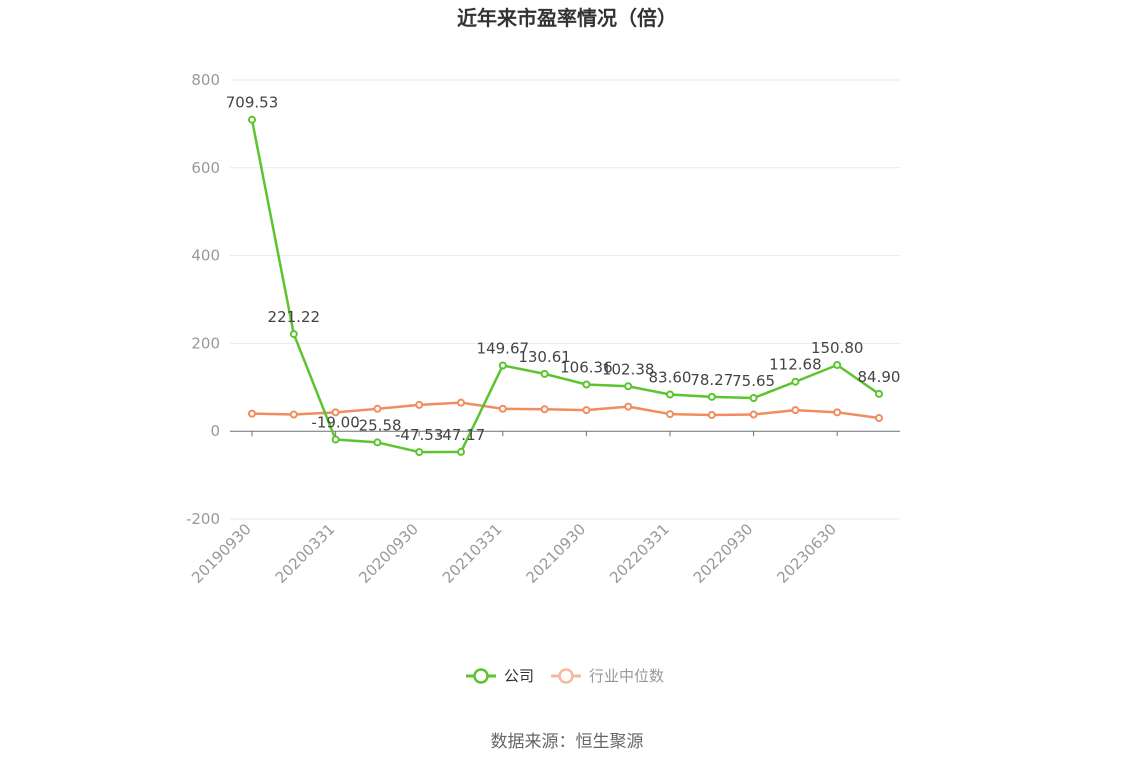 The image size is (1134, 766). Describe the element at coordinates (586, 368) in the screenshot. I see `data-label: 106.36` at that location.